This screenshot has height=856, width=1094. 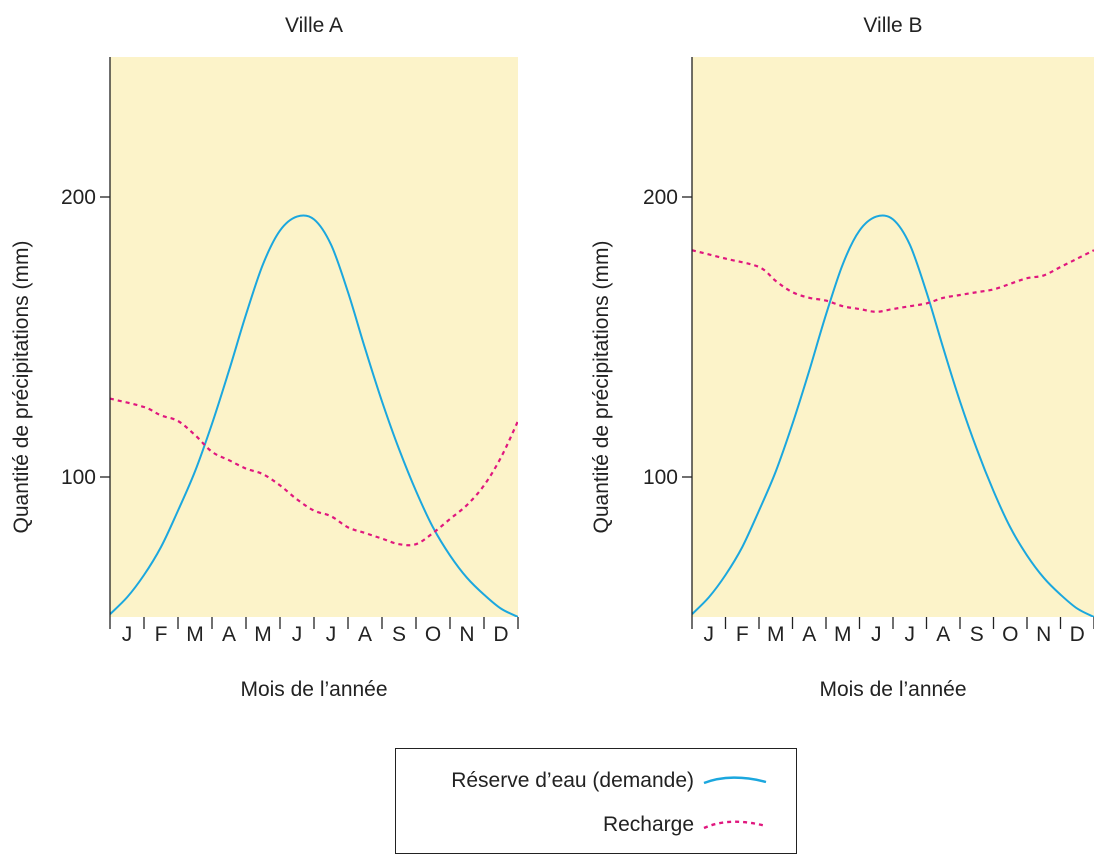 I want to click on legend-item-reserve: Réserve d’eau (demande), so click(x=609, y=781).